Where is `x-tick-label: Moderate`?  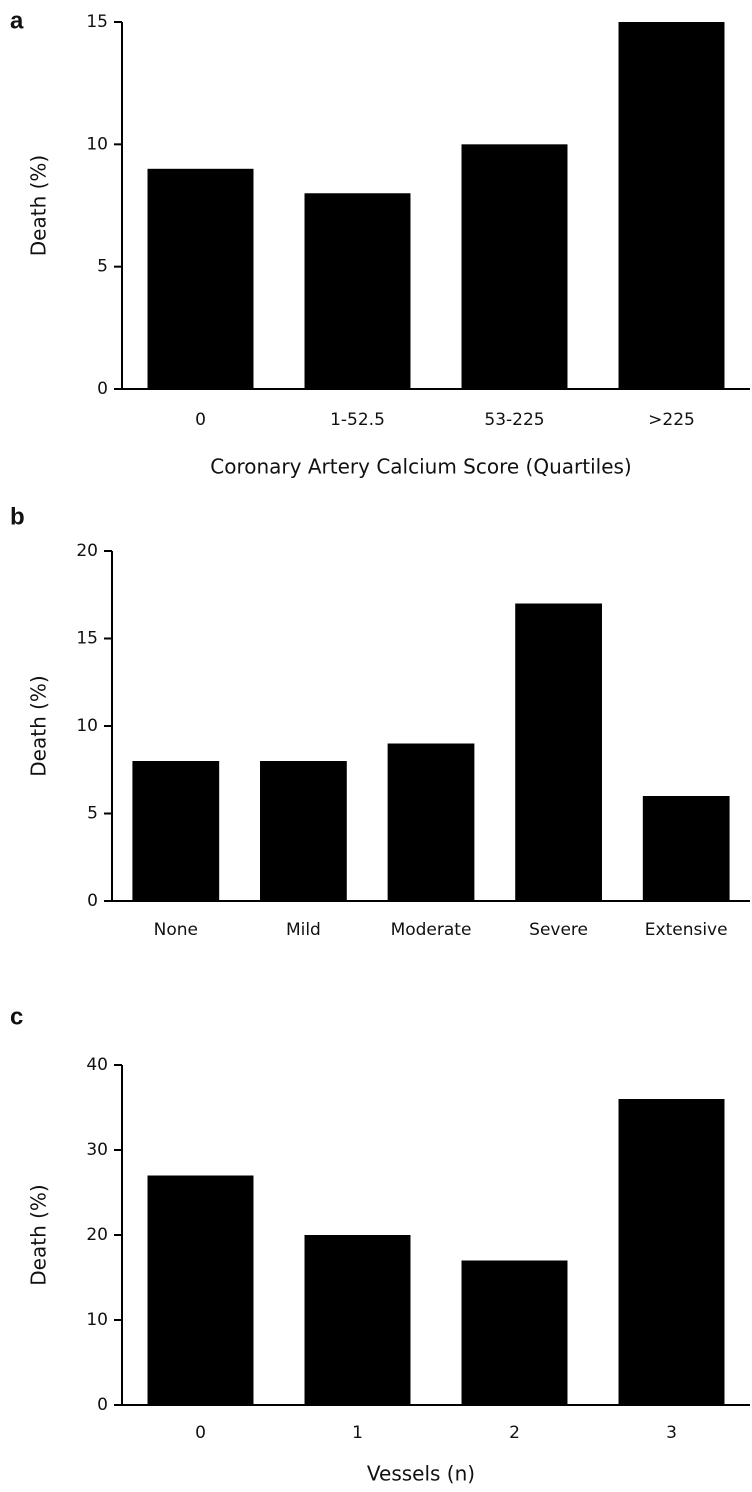 x-tick-label: Moderate is located at coordinates (431, 930).